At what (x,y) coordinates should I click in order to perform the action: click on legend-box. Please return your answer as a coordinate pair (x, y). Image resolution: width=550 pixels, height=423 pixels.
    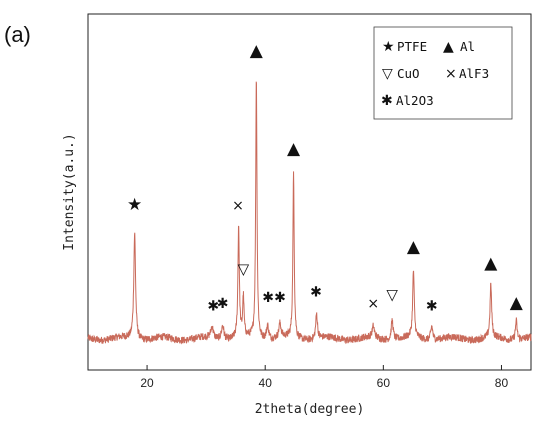
    Looking at the image, I should click on (443, 73).